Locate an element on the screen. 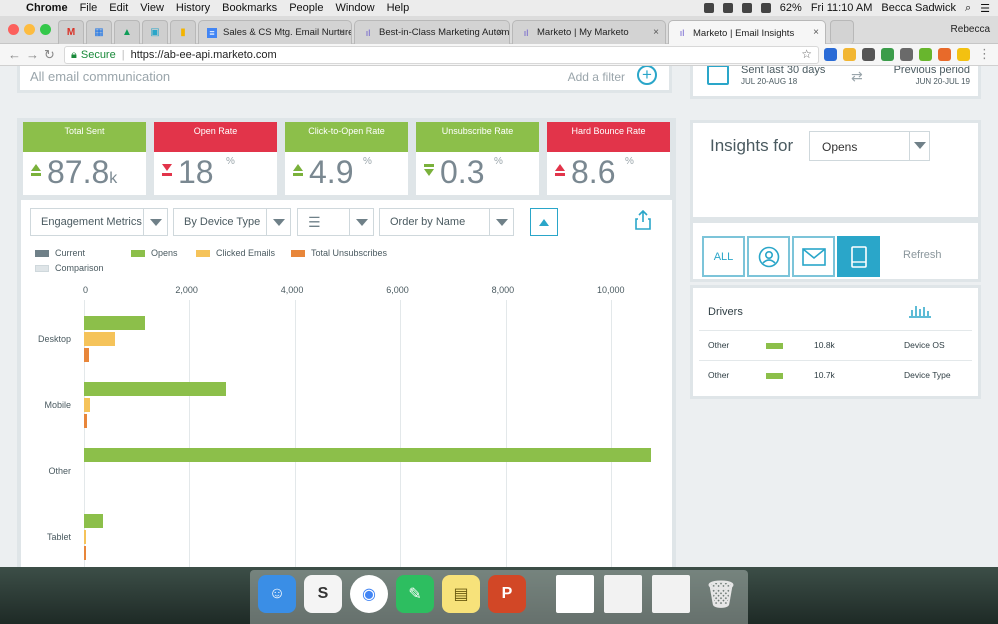 The image size is (998, 624). stickies-icon: ▤ is located at coordinates (461, 594).